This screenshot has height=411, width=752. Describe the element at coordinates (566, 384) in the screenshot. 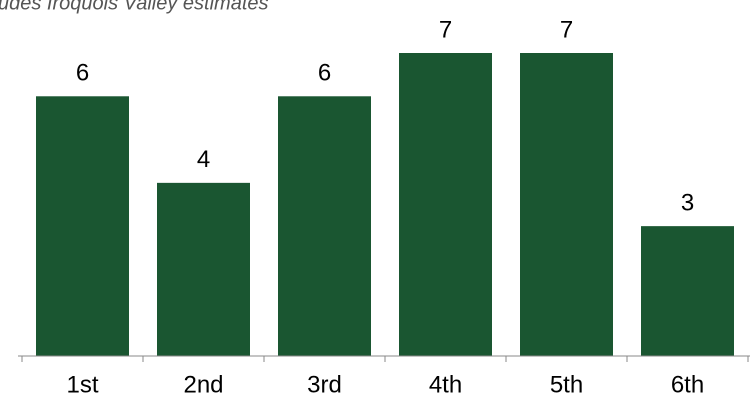

I see `x-tick-label: 5th` at that location.